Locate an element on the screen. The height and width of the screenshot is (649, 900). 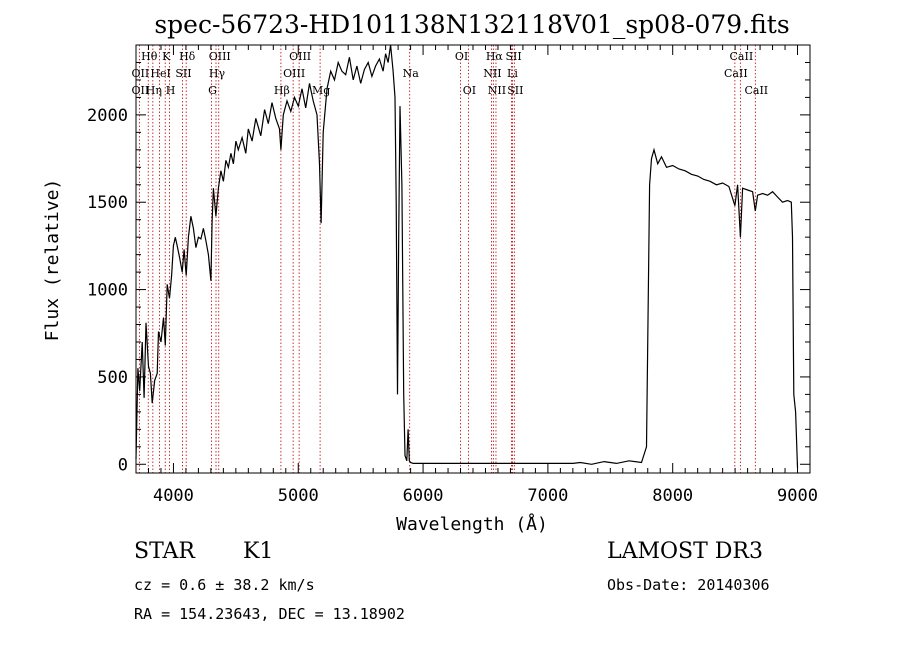
redshift-text: cz = 0.6 ± 38.2 km/s is located at coordinates (224, 585).